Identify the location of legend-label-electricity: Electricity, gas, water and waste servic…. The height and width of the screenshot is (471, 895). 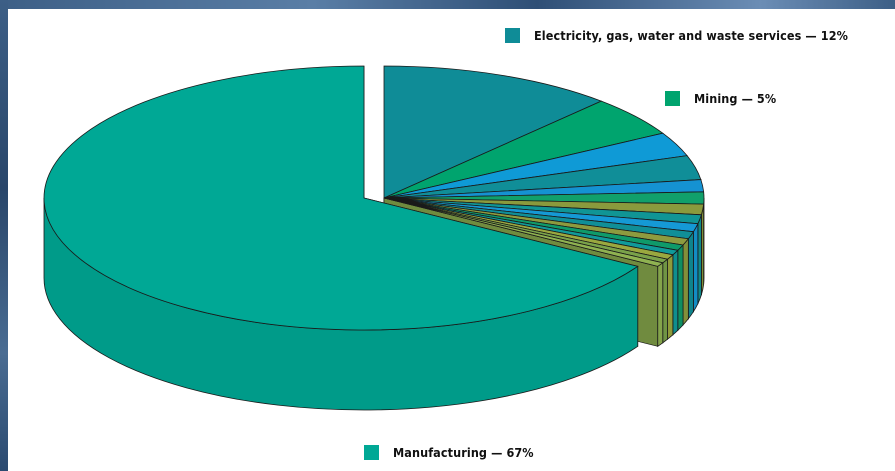
(691, 35).